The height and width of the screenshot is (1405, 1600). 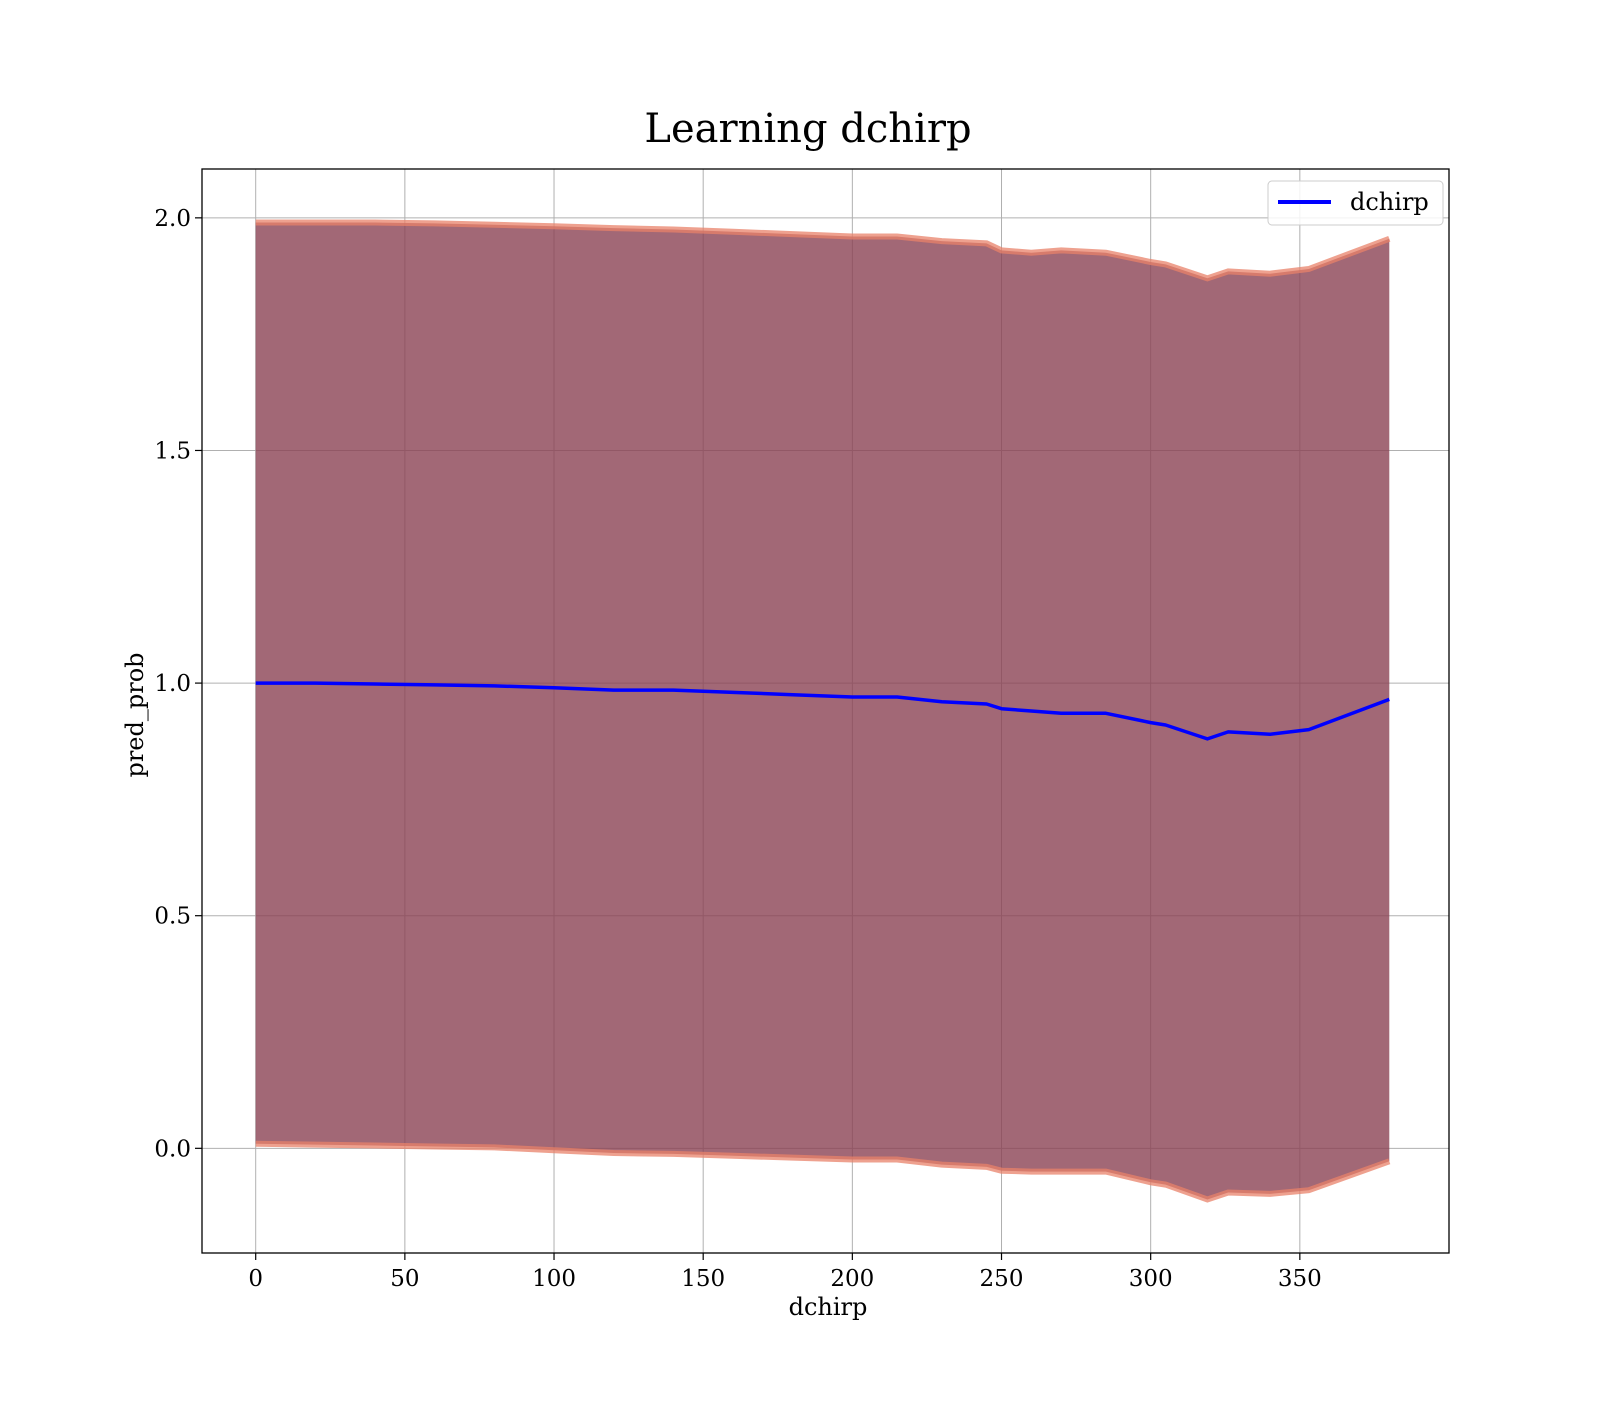 I want to click on y-axis-label: pred_prob, so click(x=135, y=714).